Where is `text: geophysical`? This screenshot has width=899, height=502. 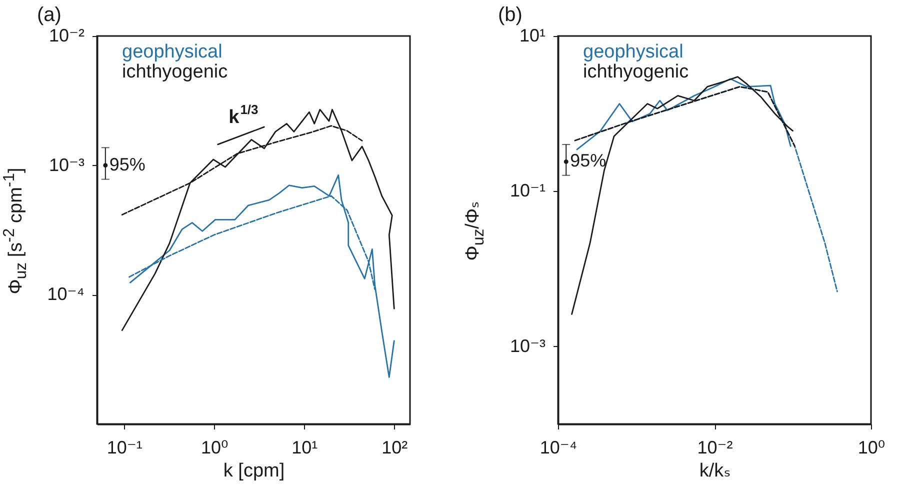
text: geophysical is located at coordinates (172, 52).